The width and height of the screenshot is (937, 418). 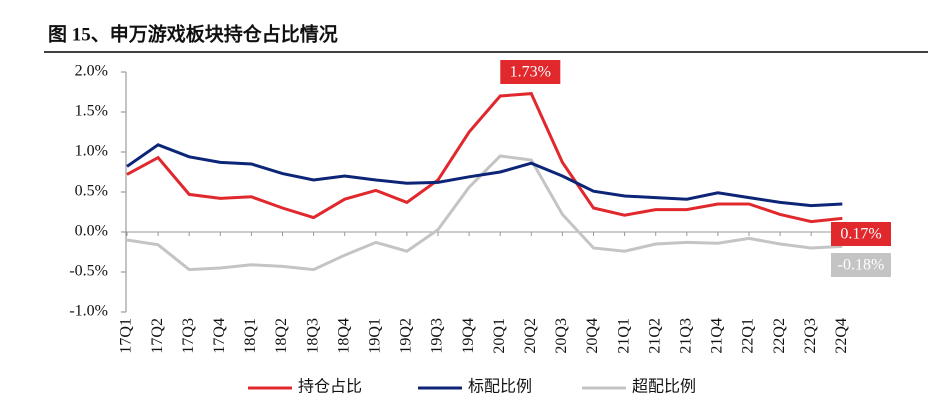 I want to click on x-tick-label: 18Q3, so click(x=312, y=336).